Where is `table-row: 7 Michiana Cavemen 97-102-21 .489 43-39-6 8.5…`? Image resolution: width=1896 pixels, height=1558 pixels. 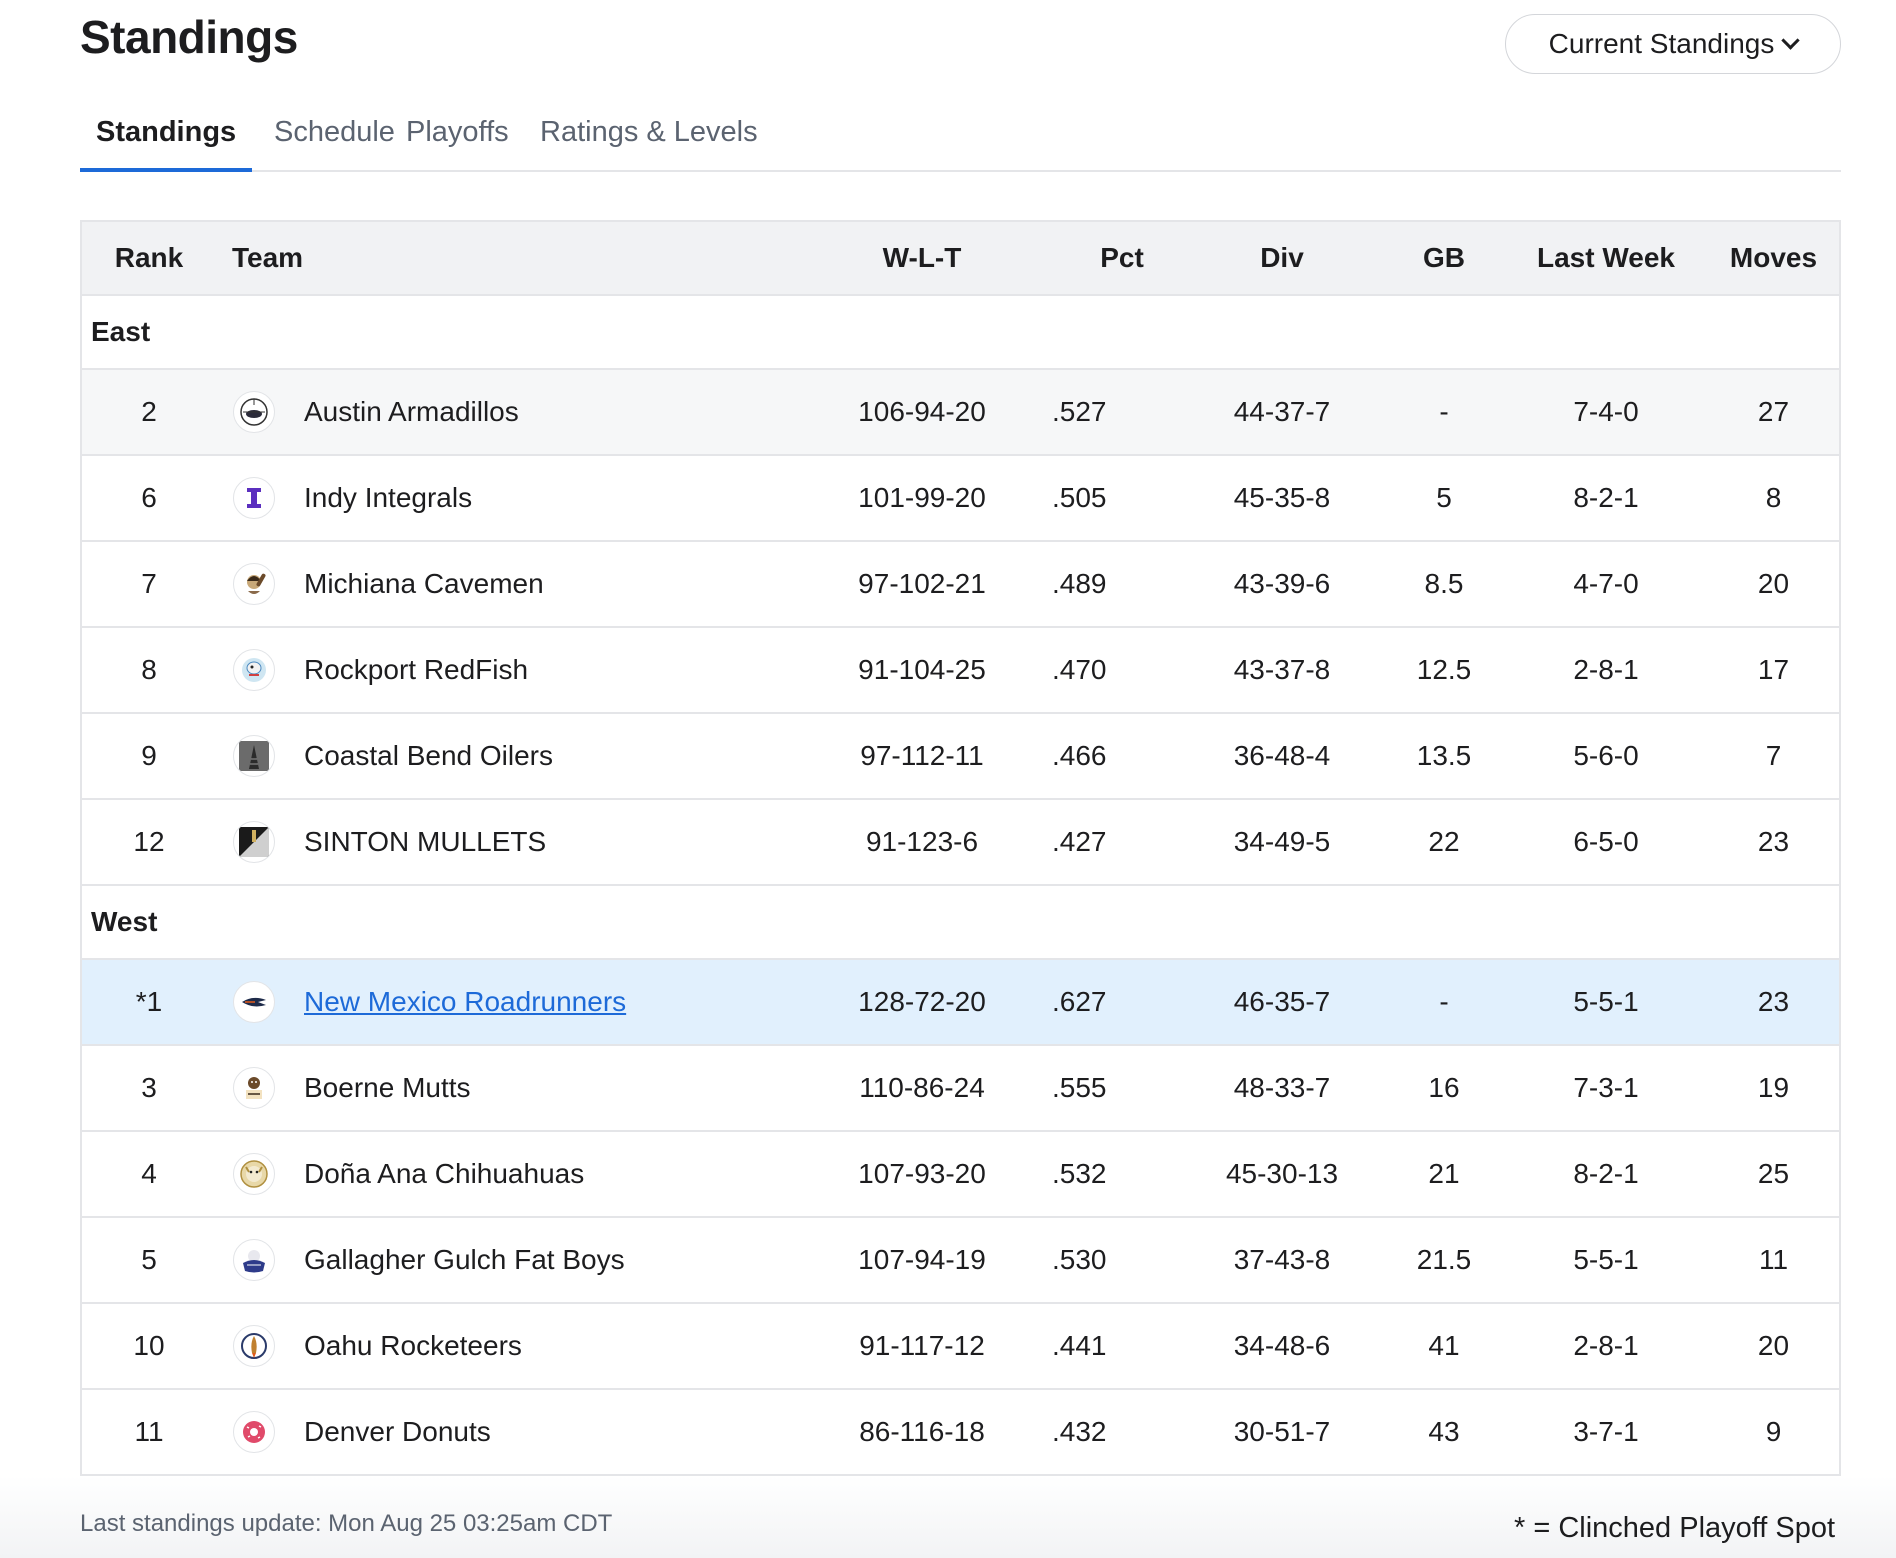
table-row: 7 Michiana Cavemen 97-102-21 .489 43-39-6 8.5… is located at coordinates (960, 585).